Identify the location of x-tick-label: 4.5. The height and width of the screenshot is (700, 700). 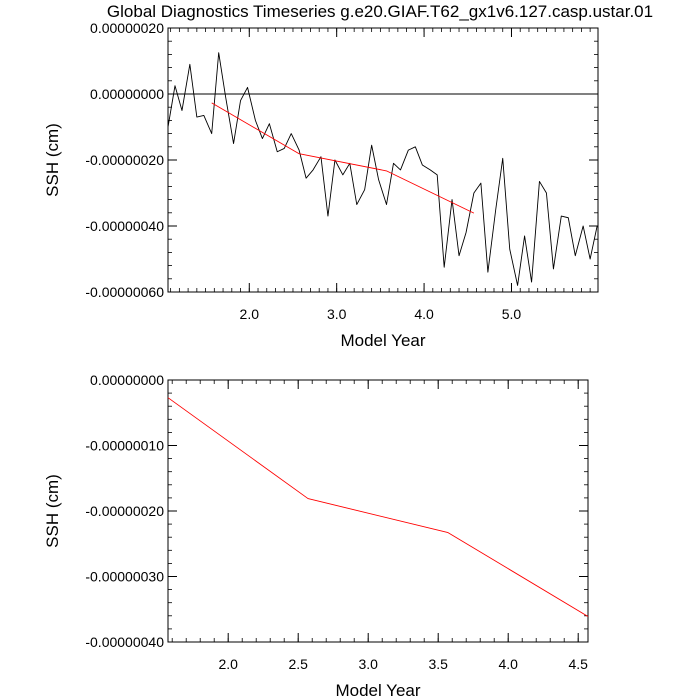
(578, 664).